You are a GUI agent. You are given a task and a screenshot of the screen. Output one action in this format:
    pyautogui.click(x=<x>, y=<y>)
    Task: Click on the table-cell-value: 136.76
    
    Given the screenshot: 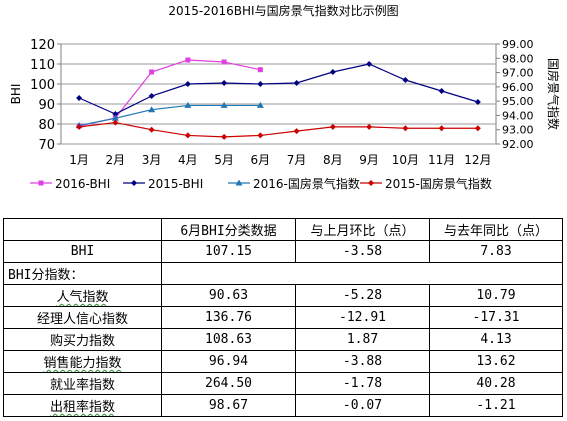 What is the action you would take?
    pyautogui.click(x=228, y=317)
    